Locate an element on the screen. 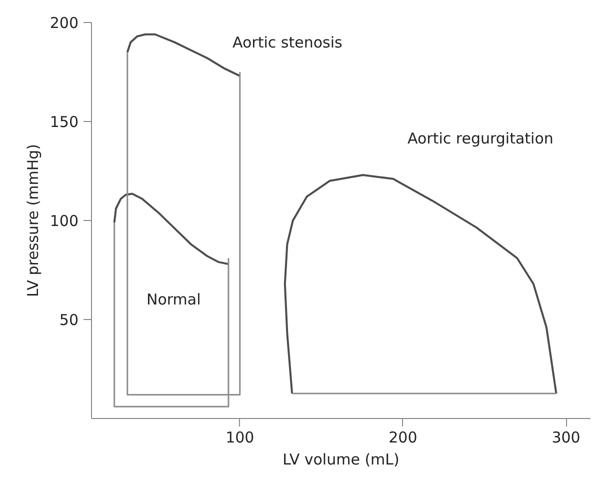 The width and height of the screenshot is (594, 483). line-series is located at coordinates (171, 229).